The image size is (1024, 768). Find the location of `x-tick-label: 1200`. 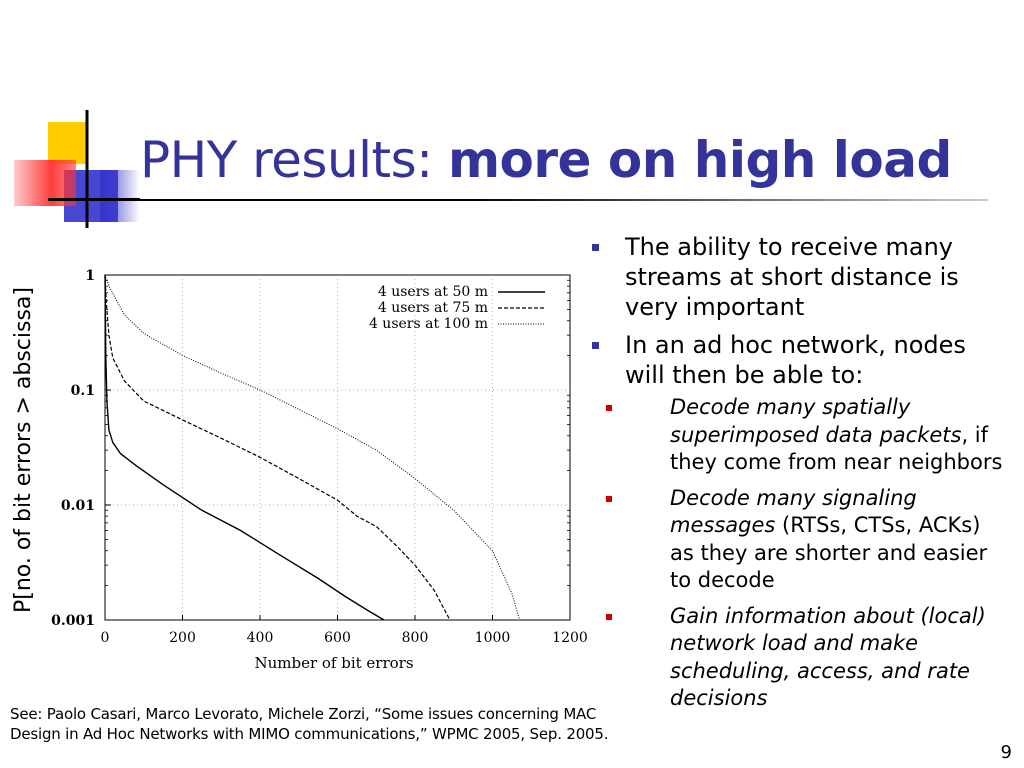

x-tick-label: 1200 is located at coordinates (570, 638).